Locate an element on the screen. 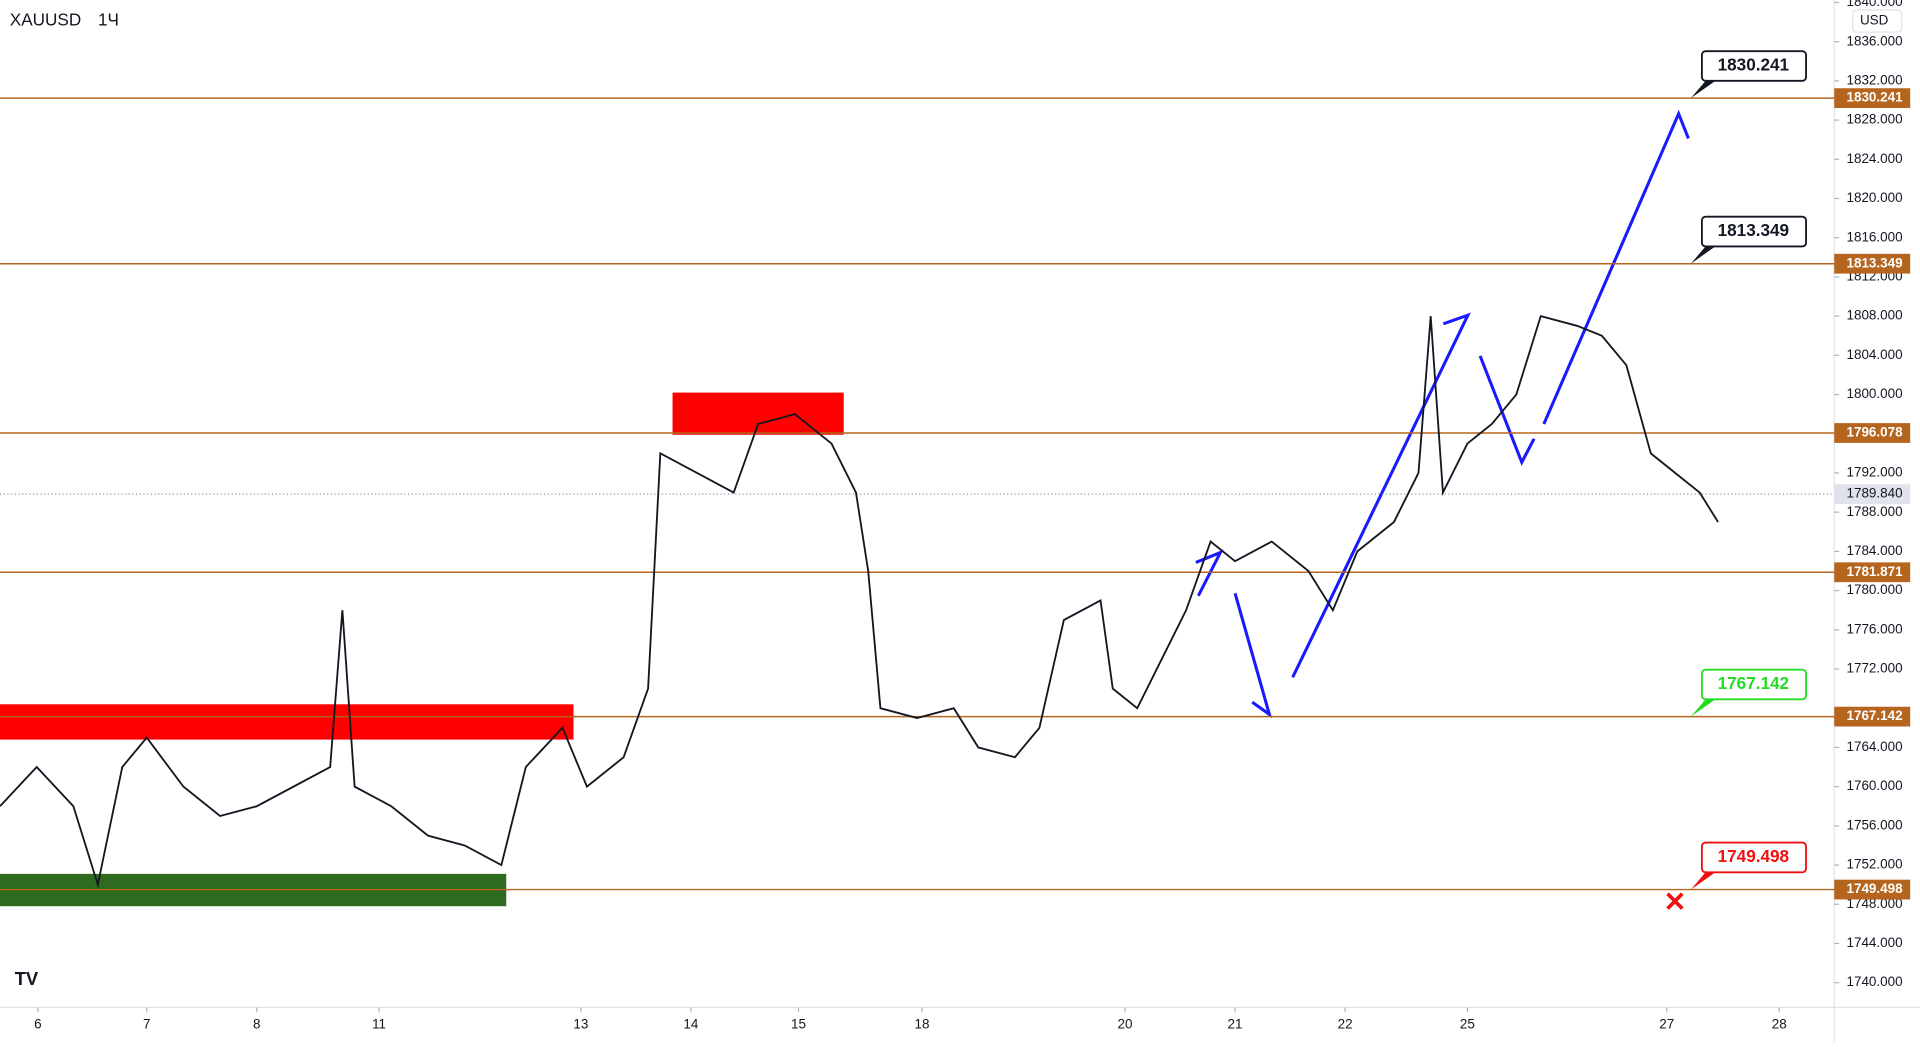  callout-label: 1767.142 is located at coordinates (1754, 683).